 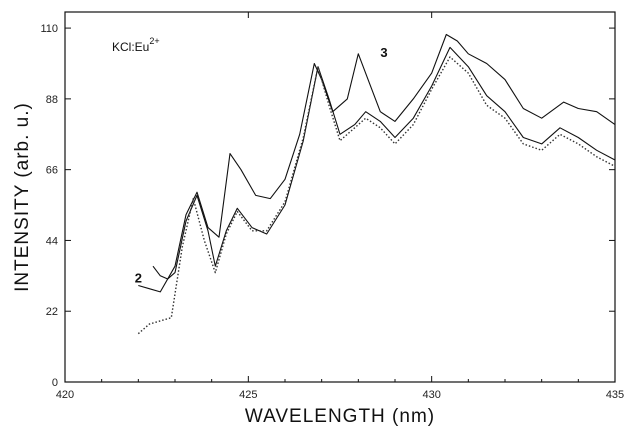 What do you see at coordinates (49, 29) in the screenshot?
I see `y-tick-label: 110` at bounding box center [49, 29].